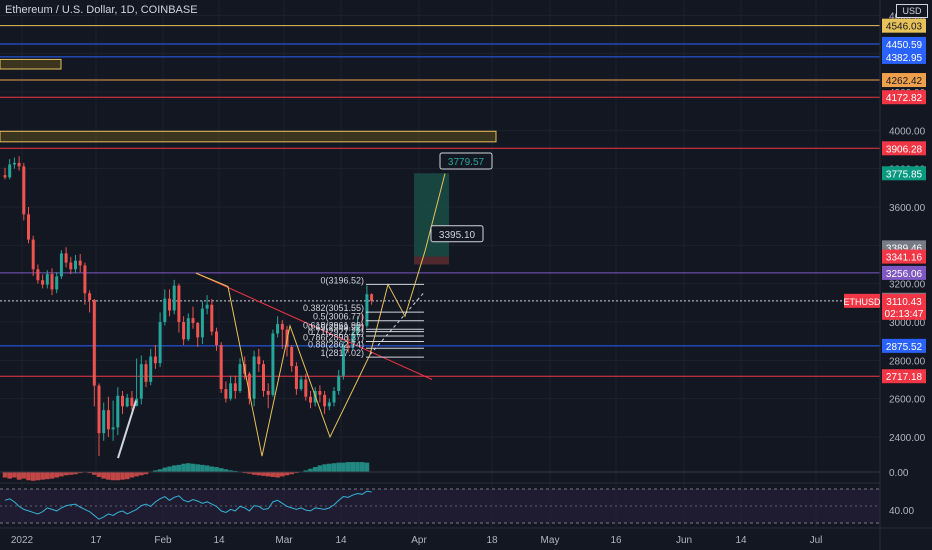 The height and width of the screenshot is (550, 932). Describe the element at coordinates (912, 11) in the screenshot. I see `currency-label: USD` at that location.